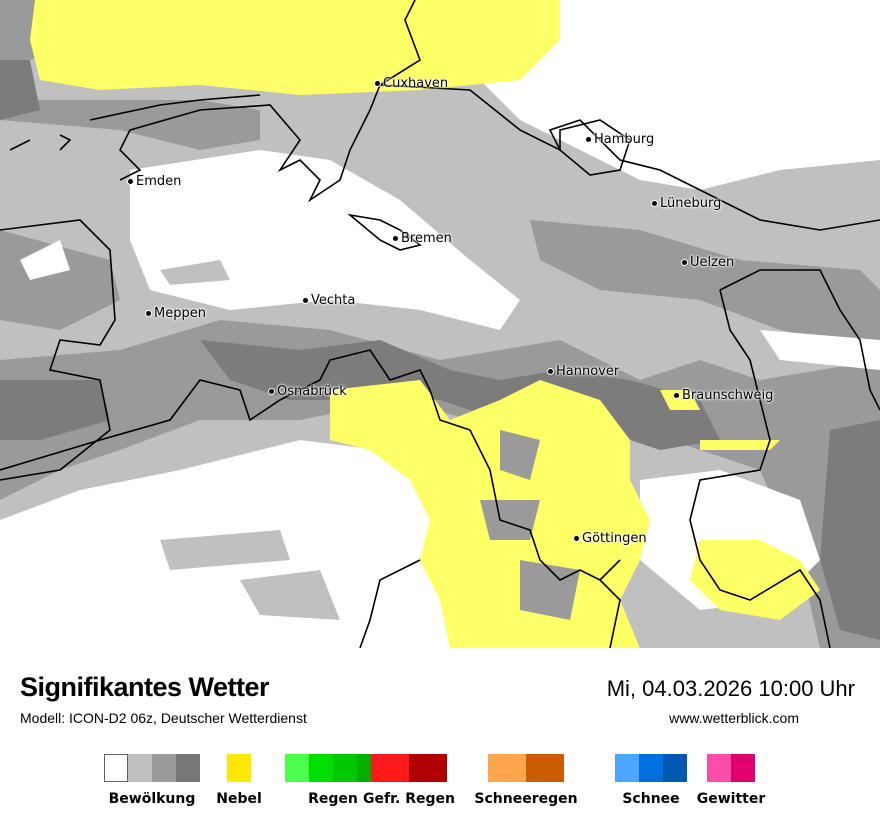 The image size is (880, 830). I want to click on city-cuxhaven: Cuxhaven, so click(411, 83).